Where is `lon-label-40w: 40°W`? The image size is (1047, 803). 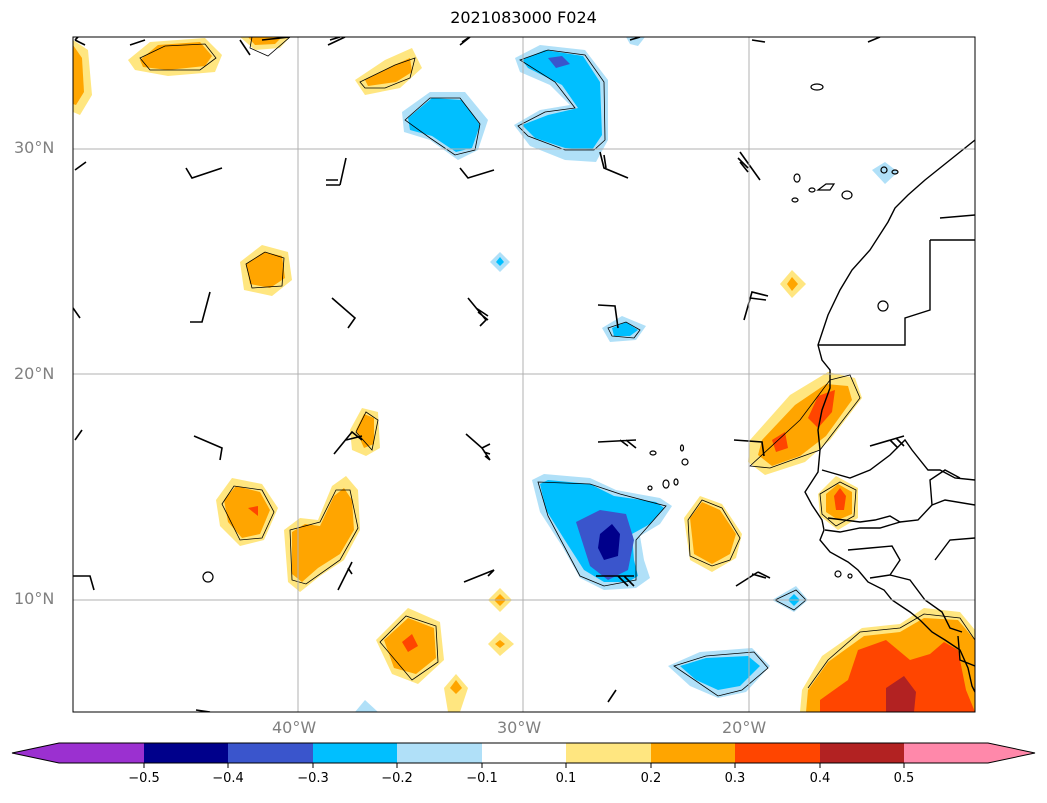 lon-label-40w: 40°W is located at coordinates (294, 727).